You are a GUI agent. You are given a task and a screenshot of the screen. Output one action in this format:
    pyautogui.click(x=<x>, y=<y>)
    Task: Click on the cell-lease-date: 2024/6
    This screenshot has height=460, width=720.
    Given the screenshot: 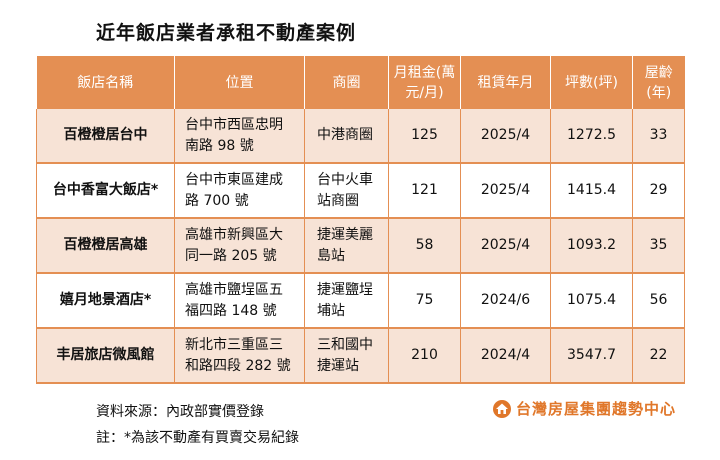 What is the action you would take?
    pyautogui.click(x=505, y=301)
    